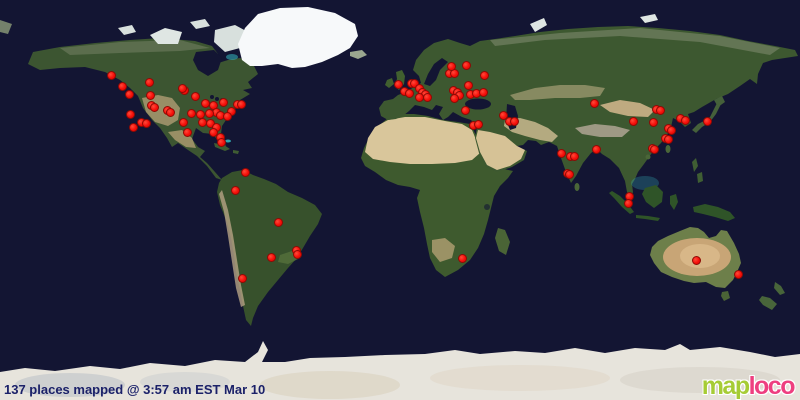  What do you see at coordinates (725, 385) in the screenshot?
I see `logo-text-map: map` at bounding box center [725, 385].